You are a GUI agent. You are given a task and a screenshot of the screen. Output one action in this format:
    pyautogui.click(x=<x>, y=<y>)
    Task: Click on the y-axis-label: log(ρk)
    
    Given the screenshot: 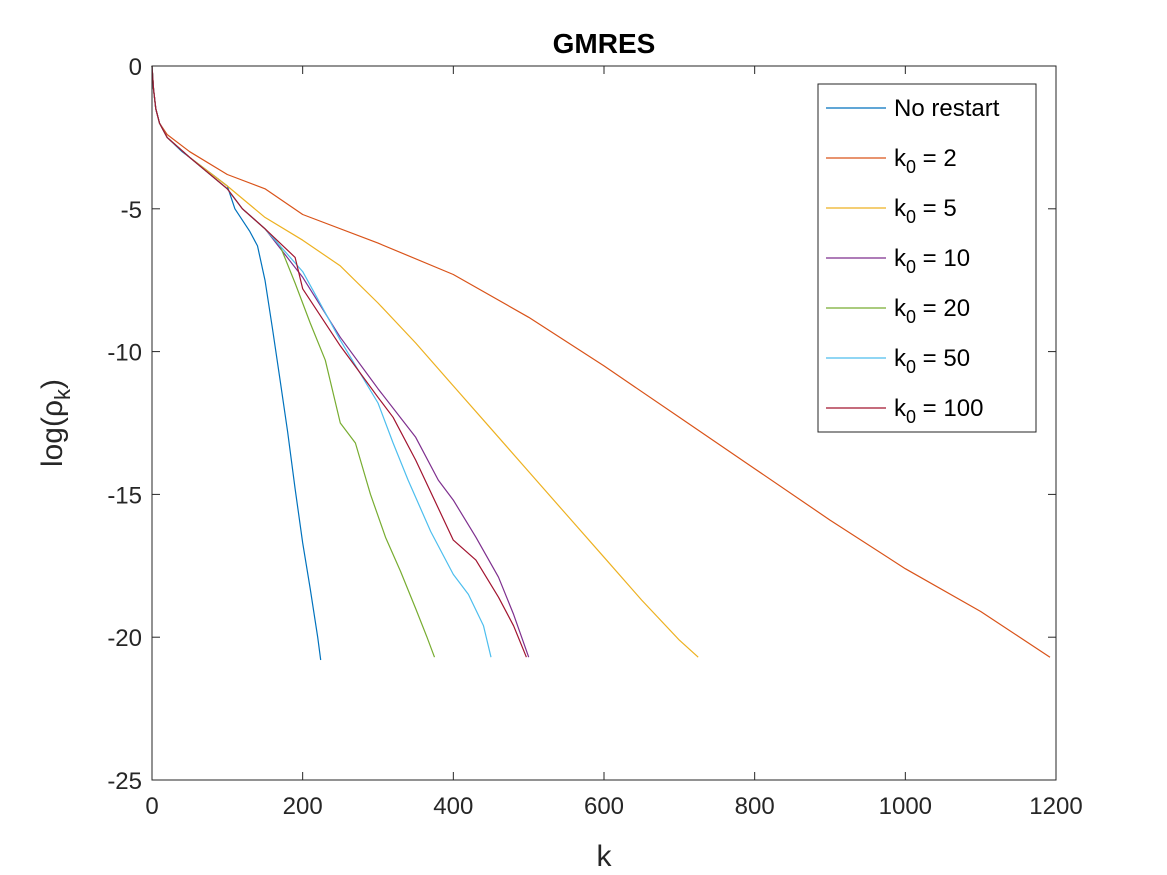 What is the action you would take?
    pyautogui.click(x=55, y=423)
    